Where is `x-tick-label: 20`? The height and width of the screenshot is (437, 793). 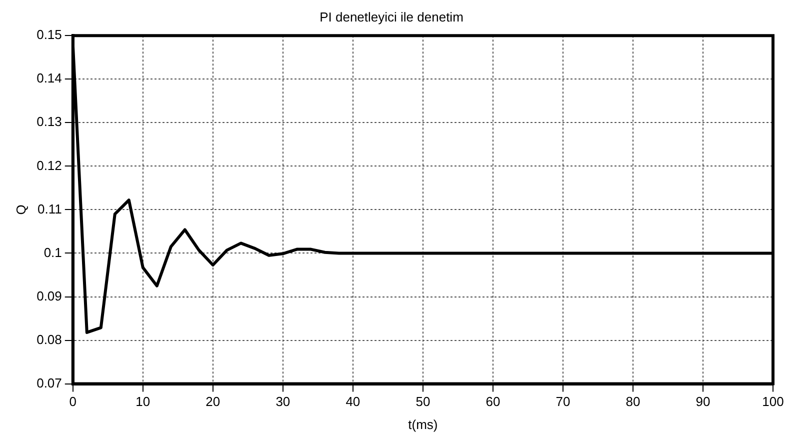 x-tick-label: 20 is located at coordinates (213, 402).